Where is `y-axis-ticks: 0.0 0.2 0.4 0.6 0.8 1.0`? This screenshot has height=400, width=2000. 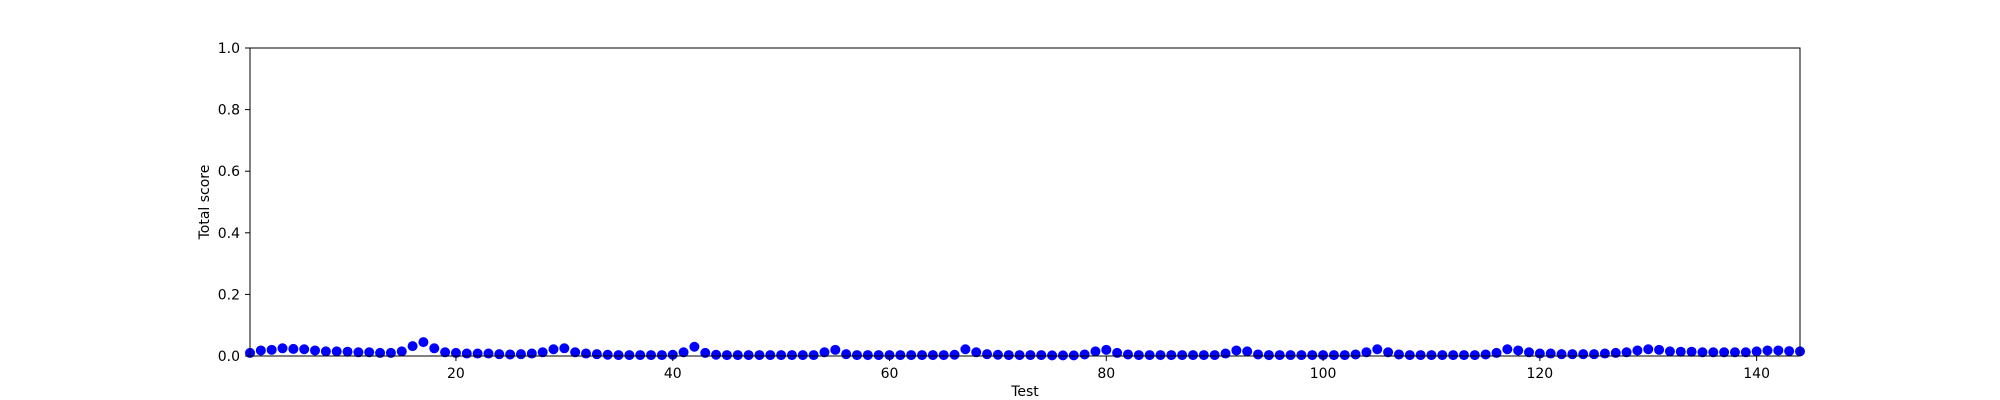
y-axis-ticks: 0.0 0.2 0.4 0.6 0.8 1.0 is located at coordinates (234, 203).